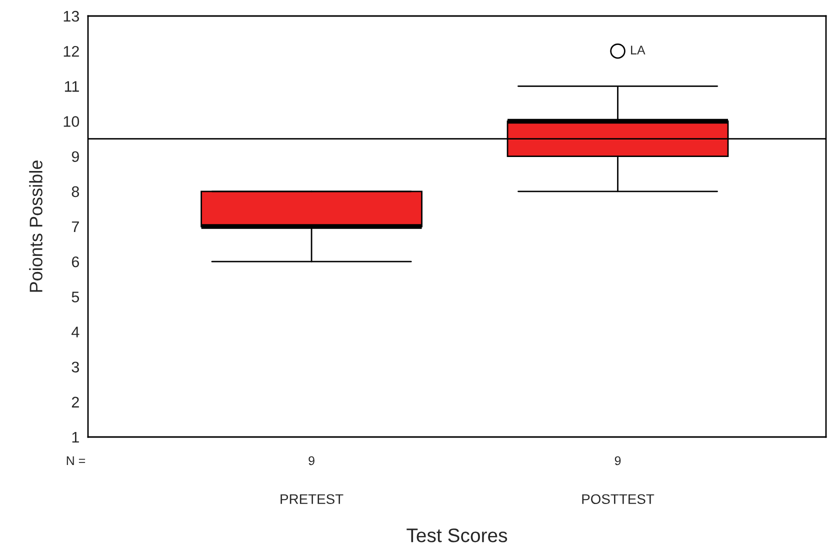  What do you see at coordinates (71, 16) in the screenshot?
I see `y-tick-label: 13` at bounding box center [71, 16].